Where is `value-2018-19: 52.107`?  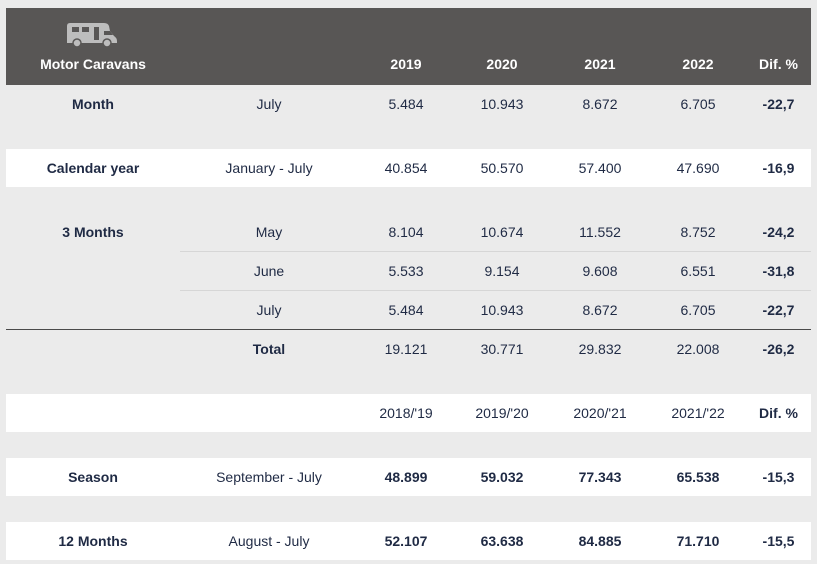
value-2018-19: 52.107 is located at coordinates (406, 541).